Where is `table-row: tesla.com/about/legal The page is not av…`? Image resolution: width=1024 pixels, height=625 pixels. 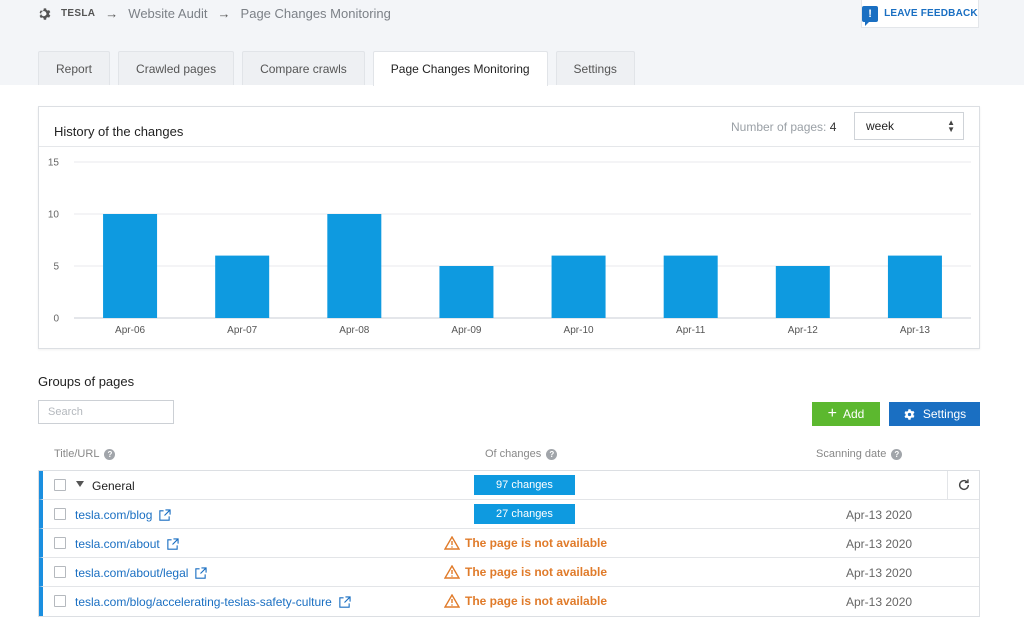 table-row: tesla.com/about/legal The page is not av… is located at coordinates (509, 572).